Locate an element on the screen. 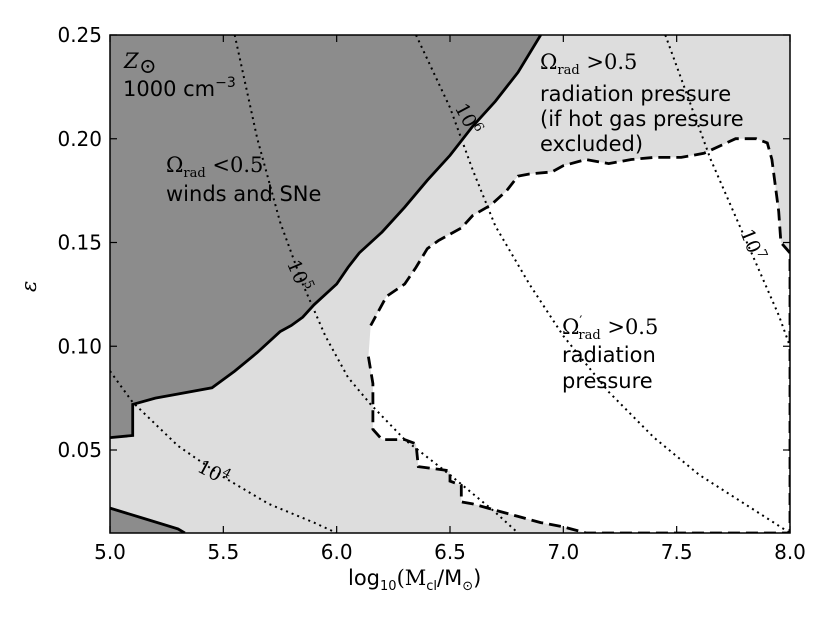 The image size is (830, 623). x-axis-label: log10(Mcl/M⊙) is located at coordinates (414, 580).